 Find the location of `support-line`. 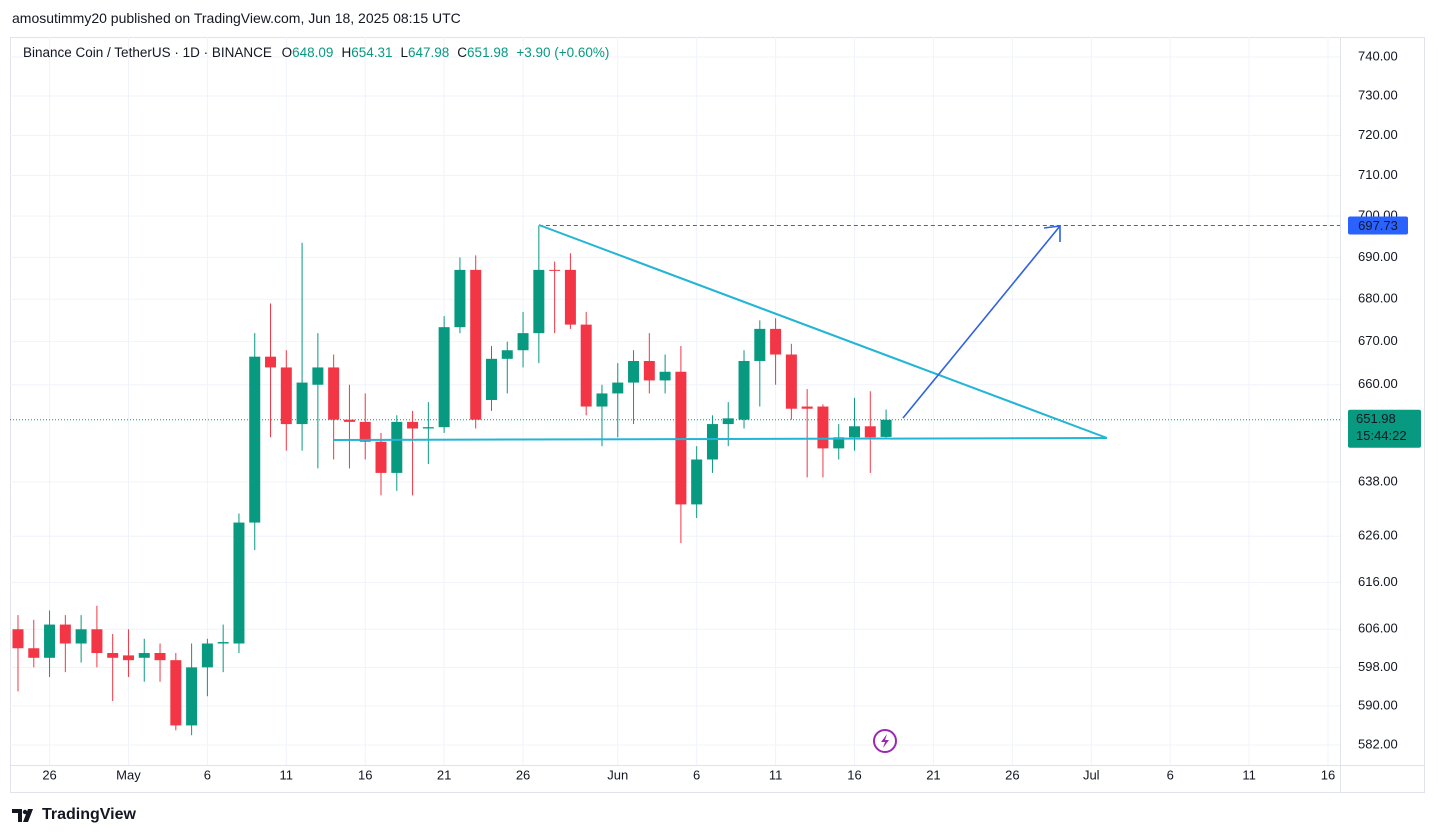

support-line is located at coordinates (720, 439).